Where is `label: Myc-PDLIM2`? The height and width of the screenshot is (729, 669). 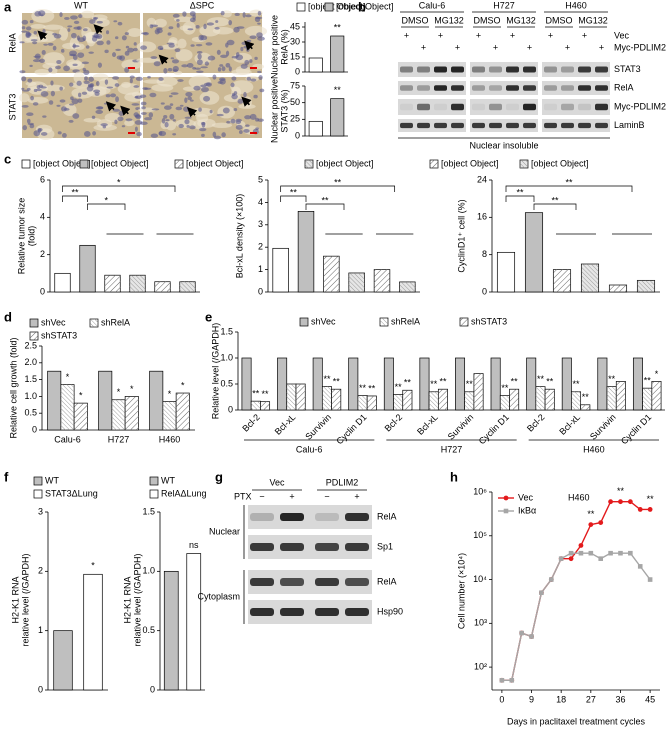 label: Myc-PDLIM2 is located at coordinates (640, 47).